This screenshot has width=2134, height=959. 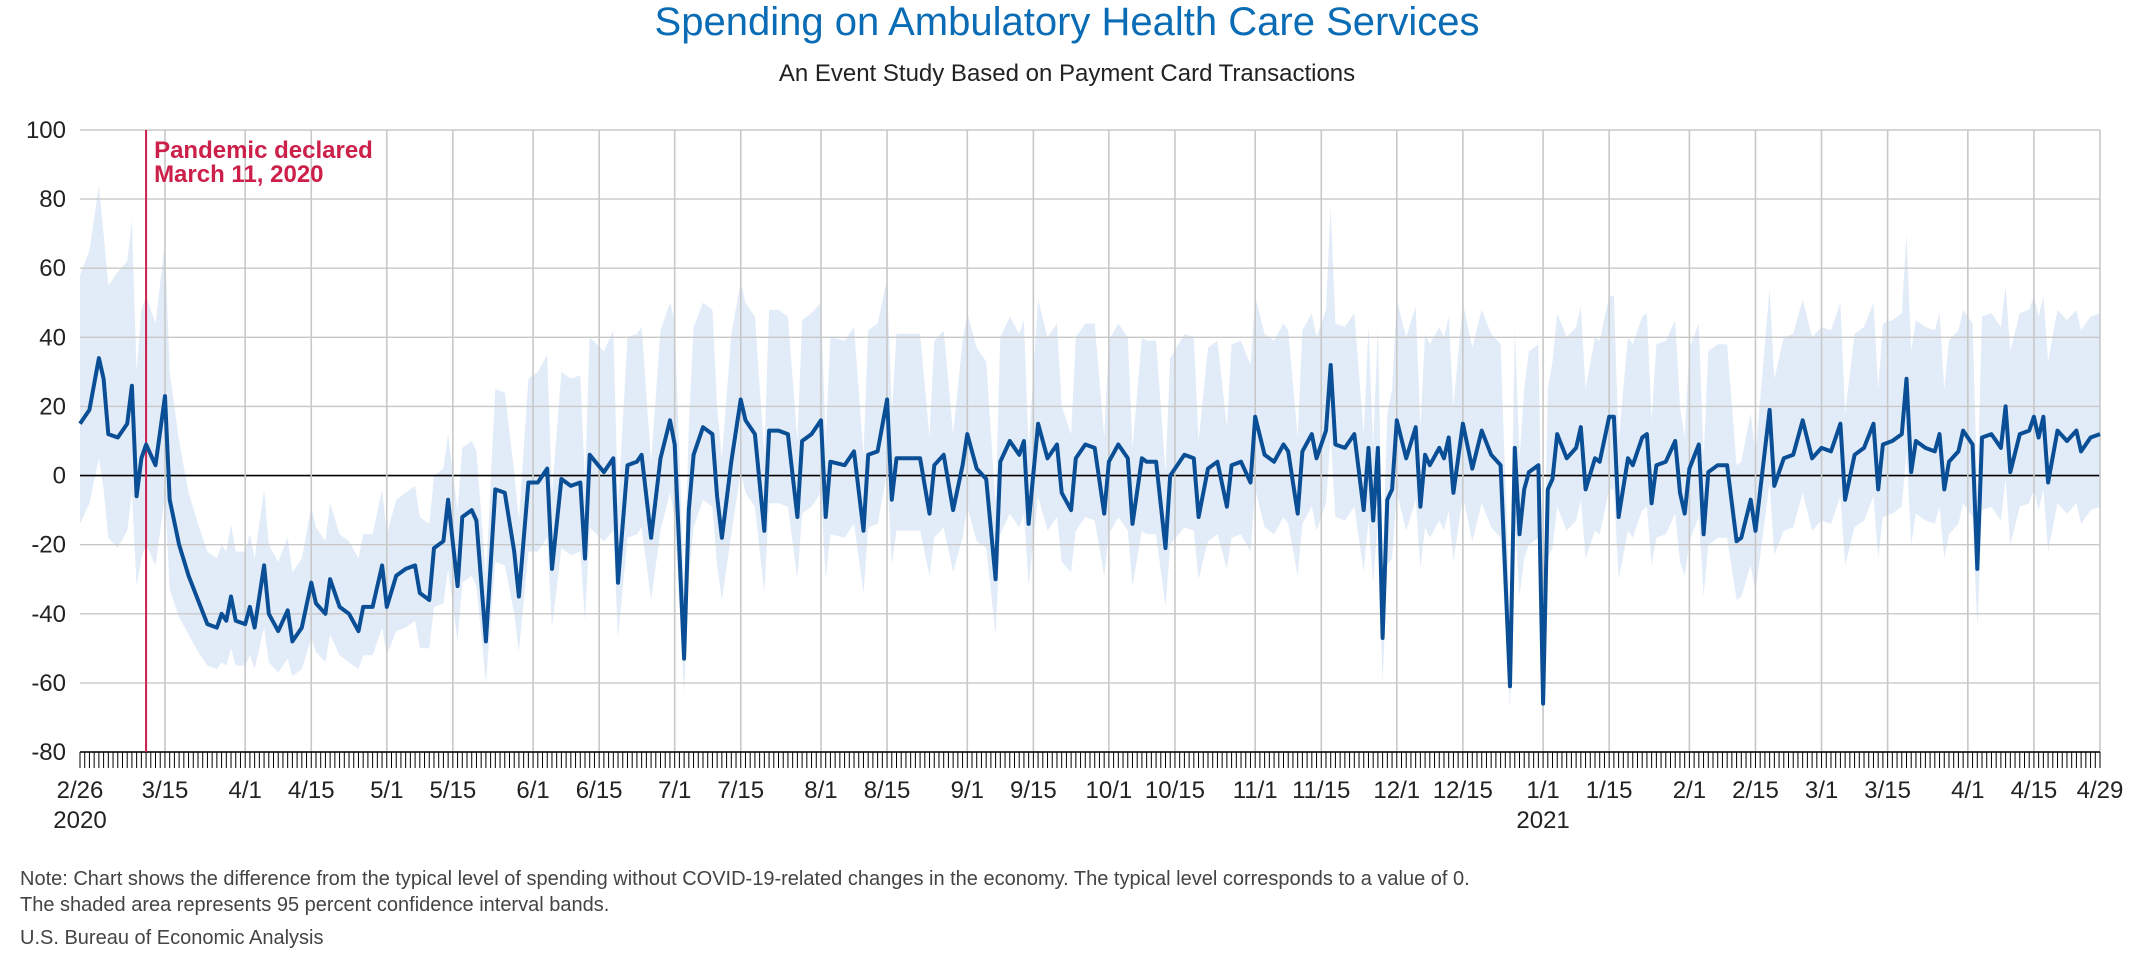 I want to click on y-tick-label: 100, so click(x=46, y=130).